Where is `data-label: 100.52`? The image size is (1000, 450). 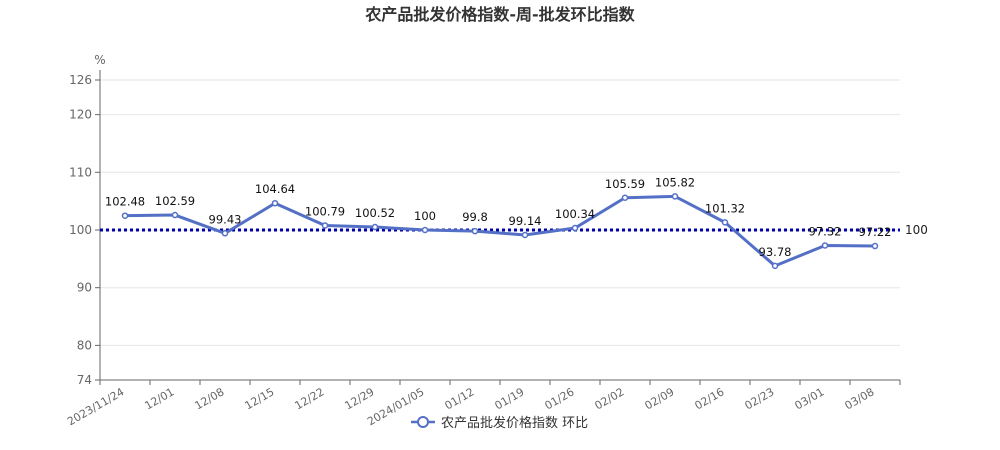 data-label: 100.52 is located at coordinates (375, 213).